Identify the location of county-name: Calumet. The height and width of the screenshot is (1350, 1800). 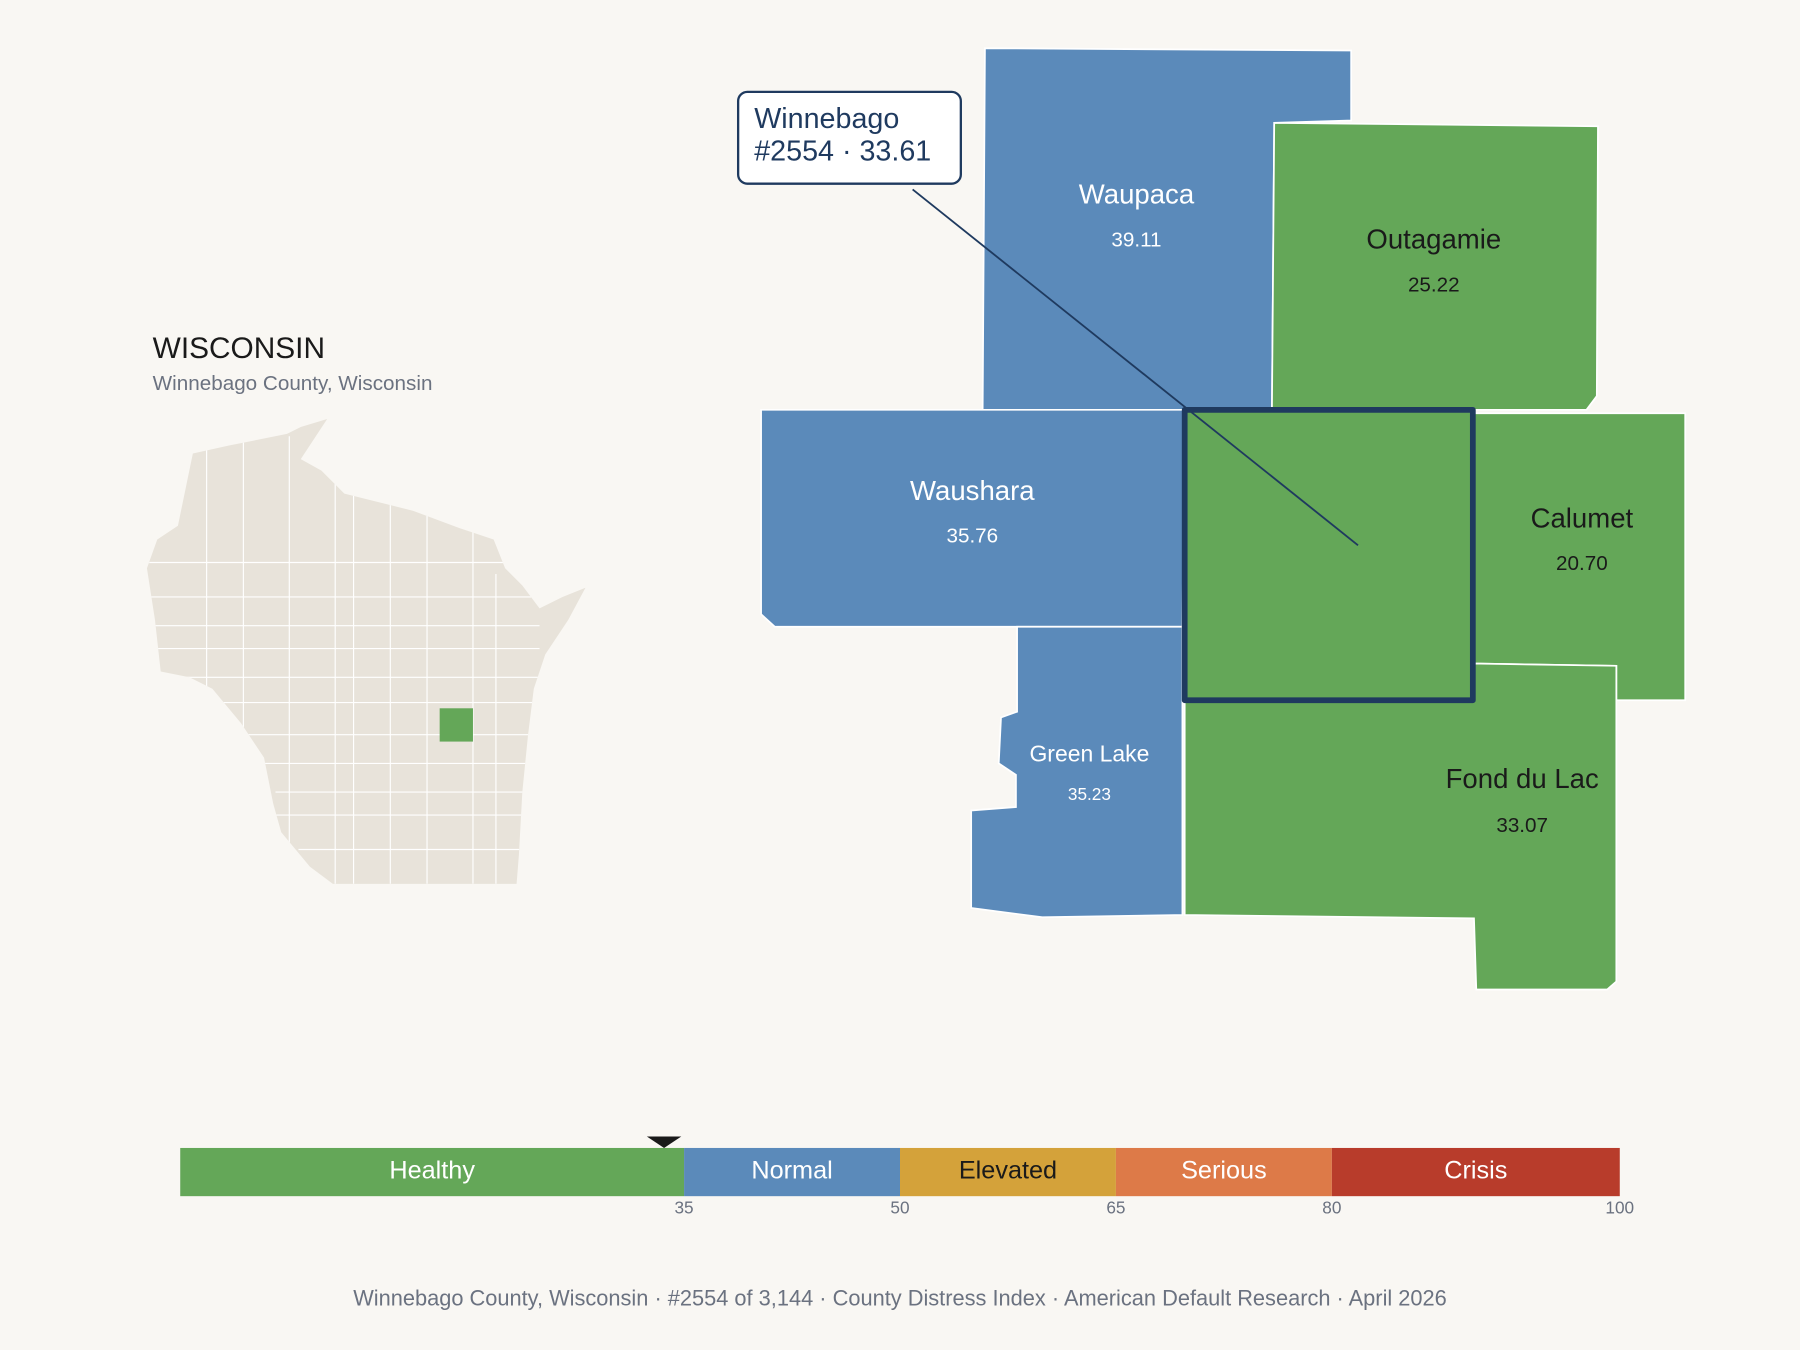
(1582, 517).